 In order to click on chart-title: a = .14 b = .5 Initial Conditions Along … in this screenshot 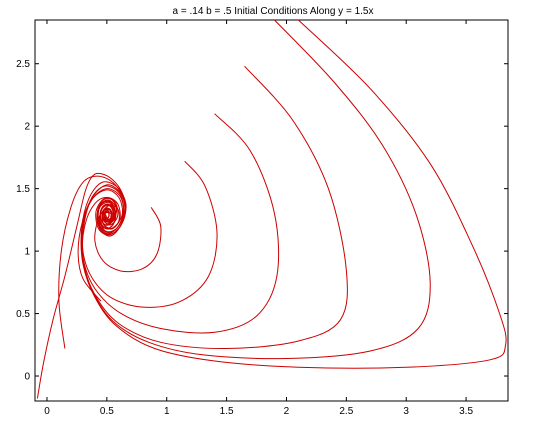, I will do `click(273, 11)`.